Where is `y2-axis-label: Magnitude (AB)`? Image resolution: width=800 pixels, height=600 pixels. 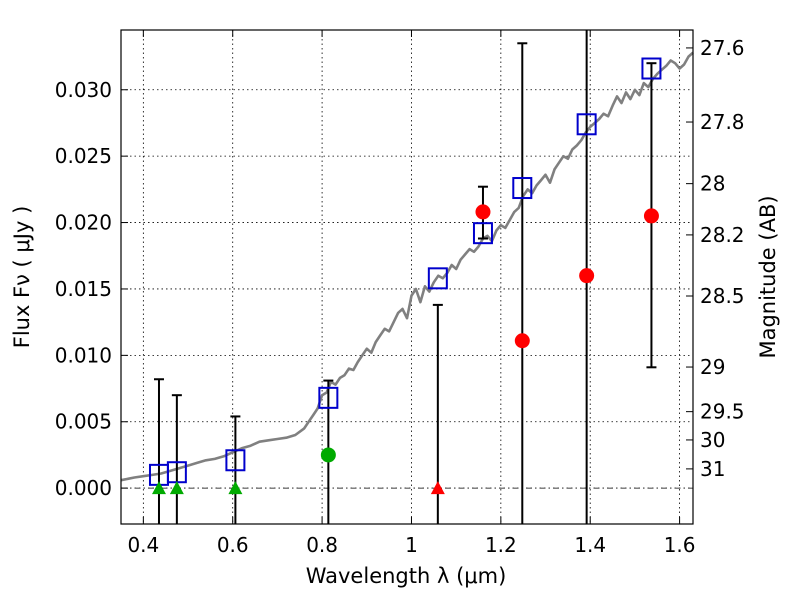 y2-axis-label: Magnitude (AB) is located at coordinates (768, 276).